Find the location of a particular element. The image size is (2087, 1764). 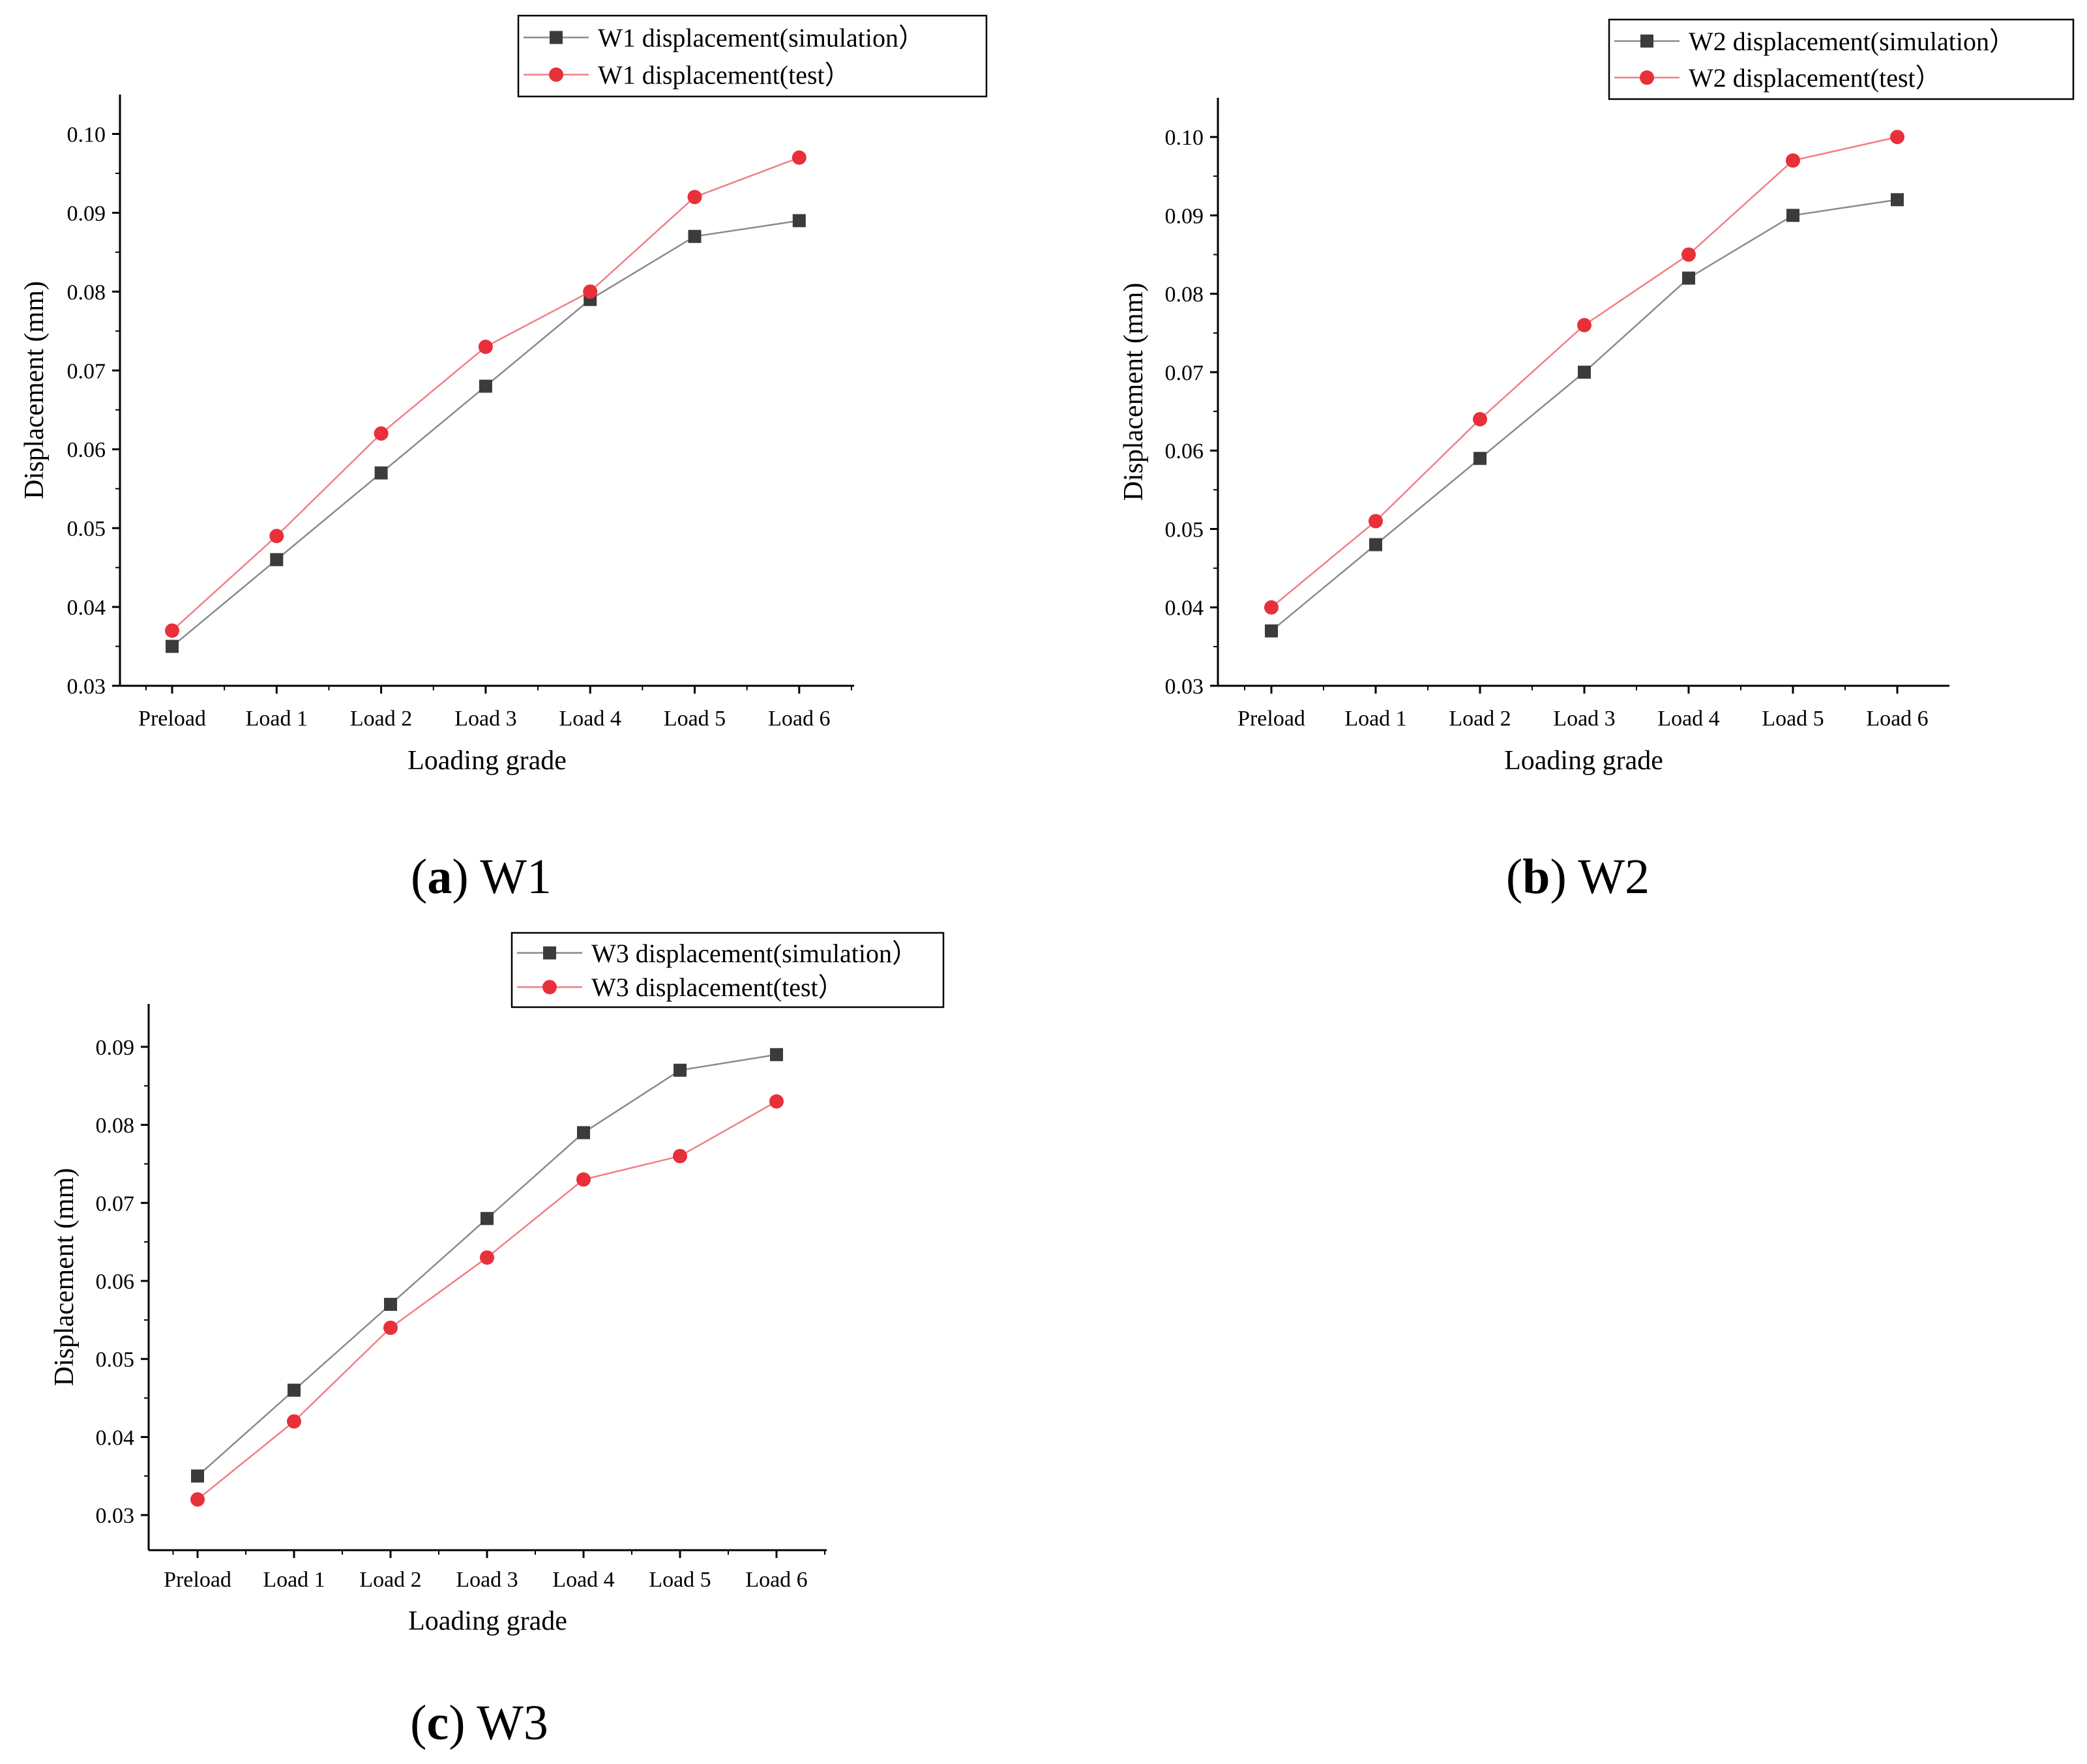

series-line-test is located at coordinates (487, 1300).